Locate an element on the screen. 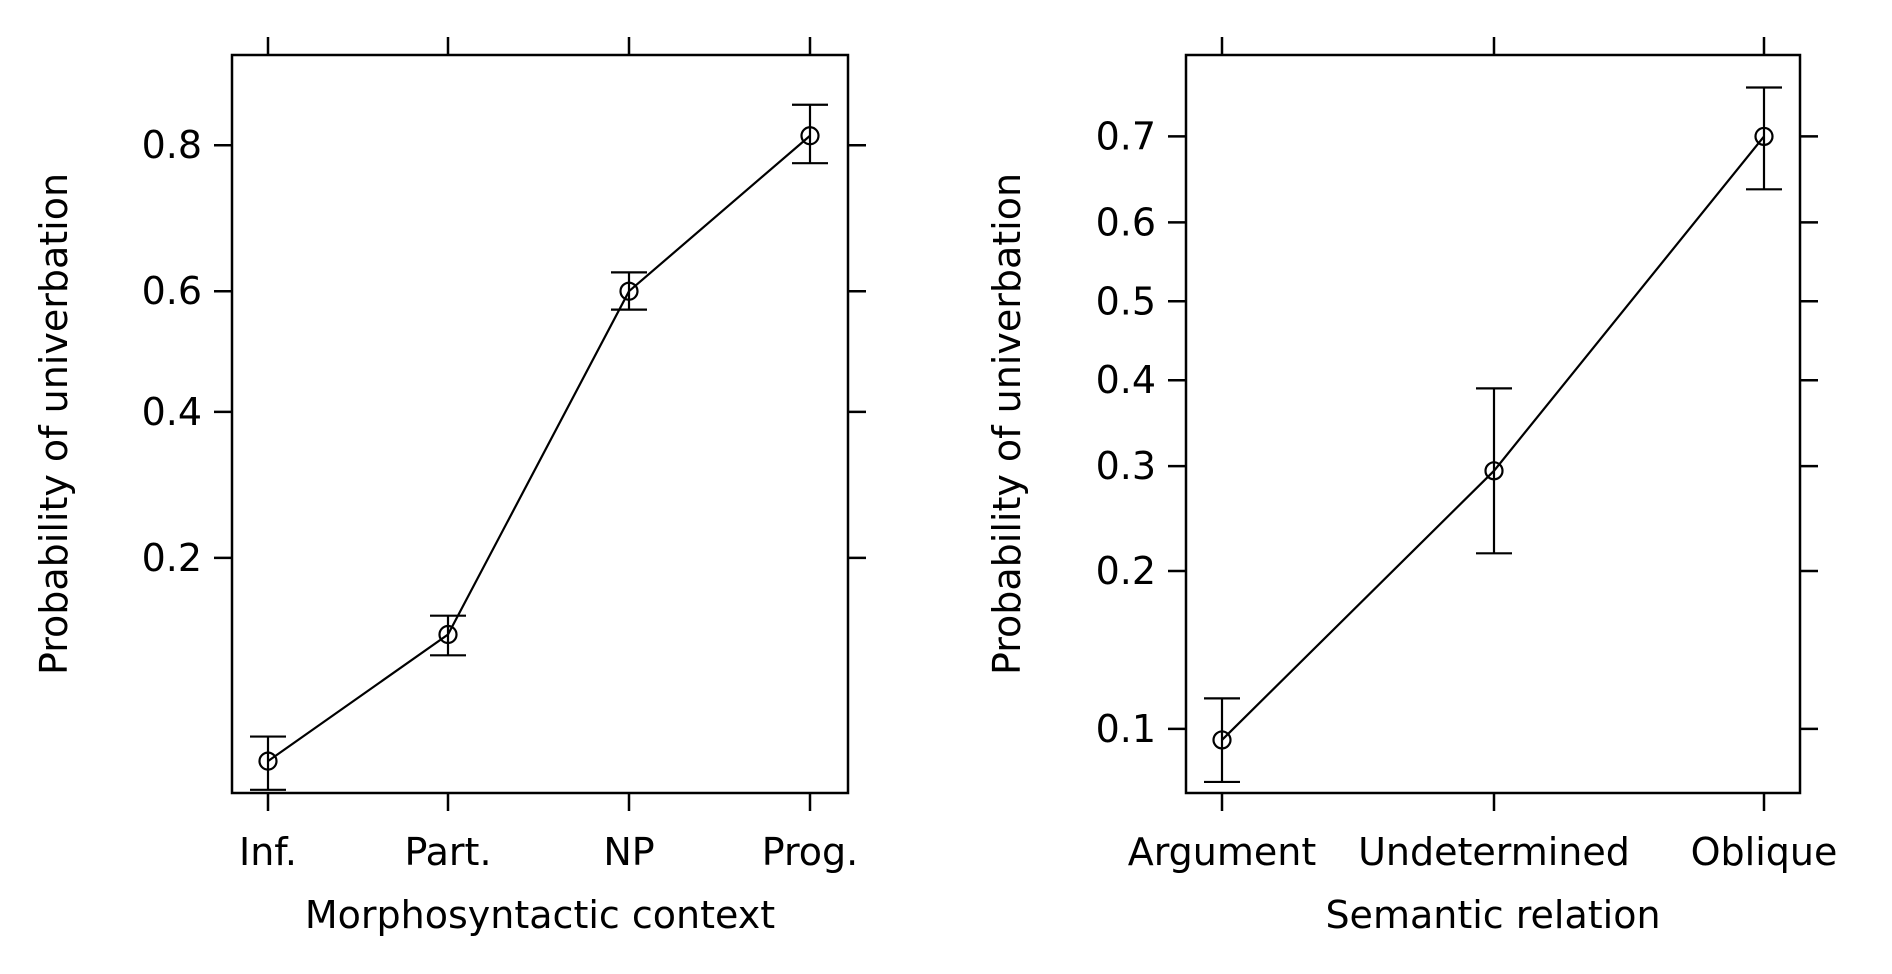  x-tick-label: Oblique is located at coordinates (1764, 852).